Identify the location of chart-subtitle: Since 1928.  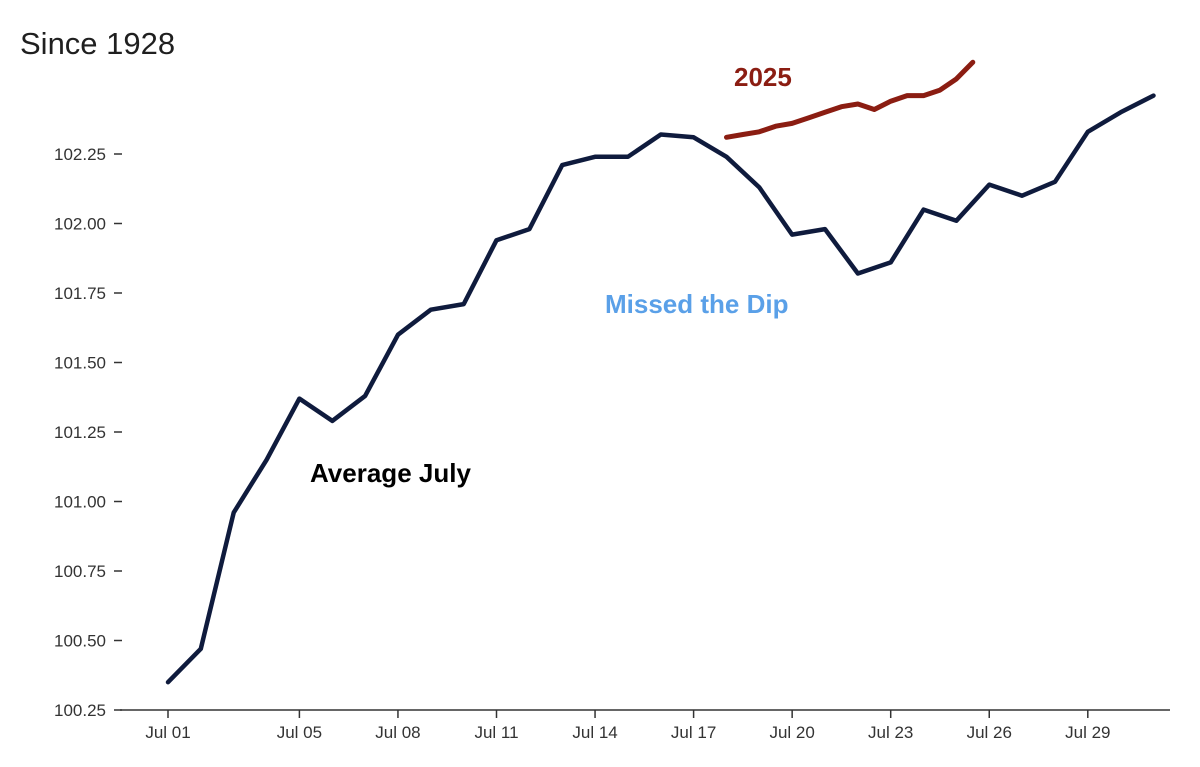
(98, 43).